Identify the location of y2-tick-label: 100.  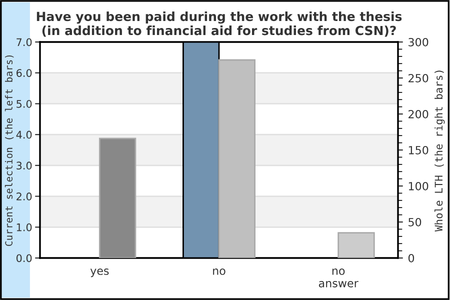
(418, 186).